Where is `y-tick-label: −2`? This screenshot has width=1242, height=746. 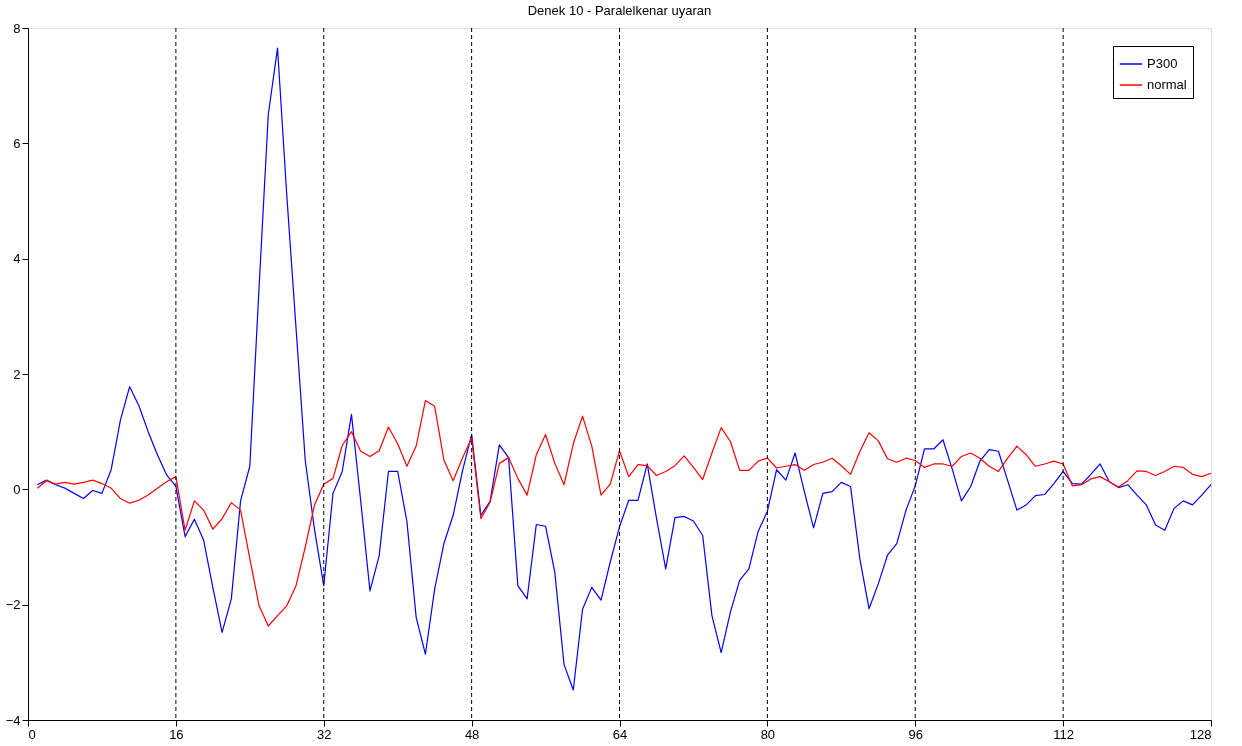 y-tick-label: −2 is located at coordinates (13, 605).